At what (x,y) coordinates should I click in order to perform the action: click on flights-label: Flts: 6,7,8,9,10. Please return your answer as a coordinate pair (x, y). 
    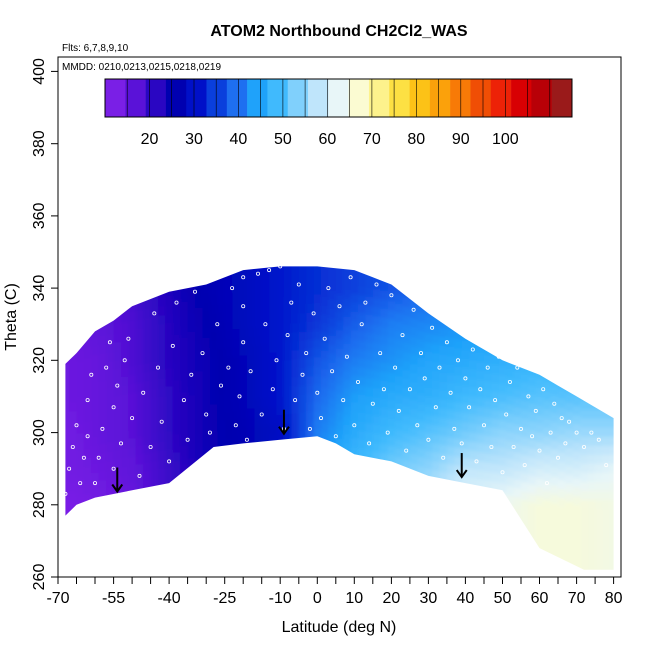
    Looking at the image, I should click on (95, 48).